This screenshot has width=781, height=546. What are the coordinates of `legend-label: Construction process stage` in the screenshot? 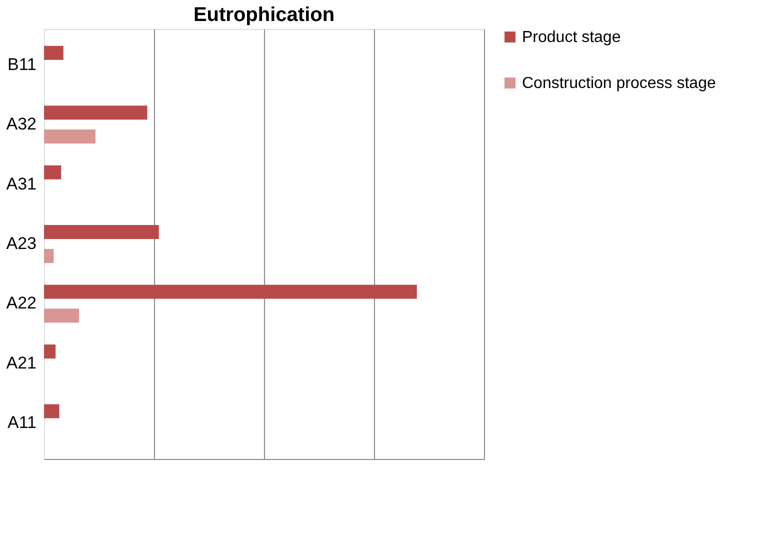 It's located at (619, 83).